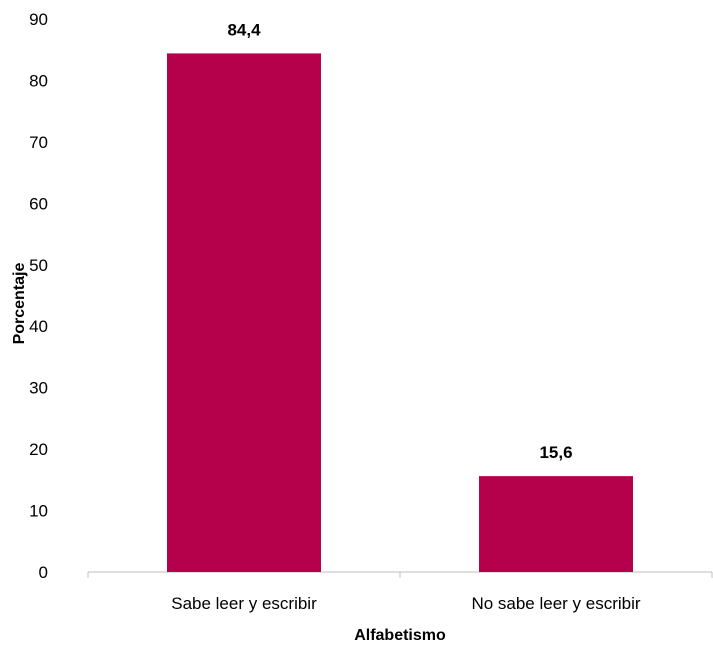  I want to click on x-axis-tick-marks, so click(400, 575).